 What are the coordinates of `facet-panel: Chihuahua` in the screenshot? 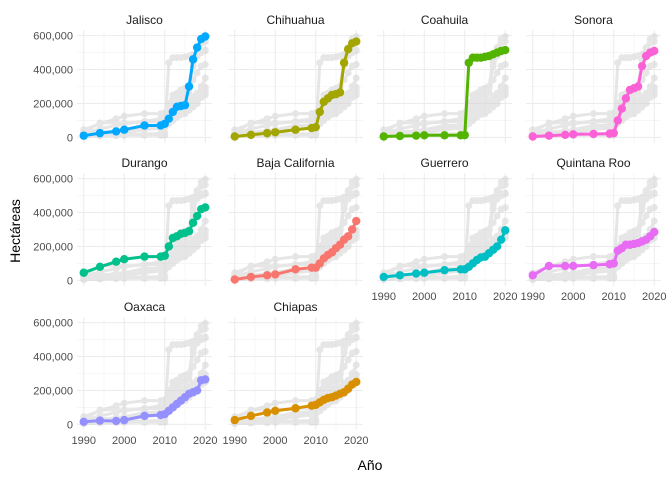 It's located at (295, 78).